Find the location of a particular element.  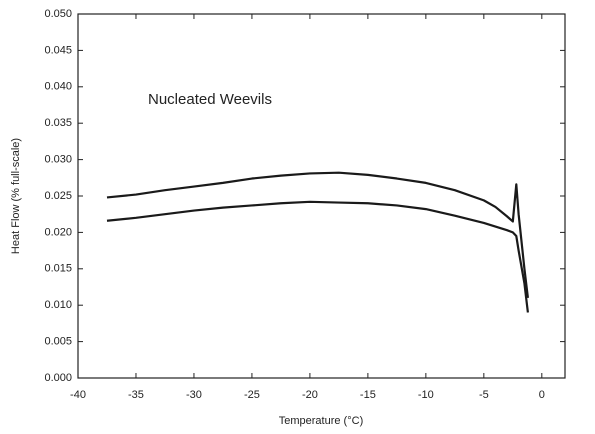

x-tick-label: -30 is located at coordinates (194, 395).